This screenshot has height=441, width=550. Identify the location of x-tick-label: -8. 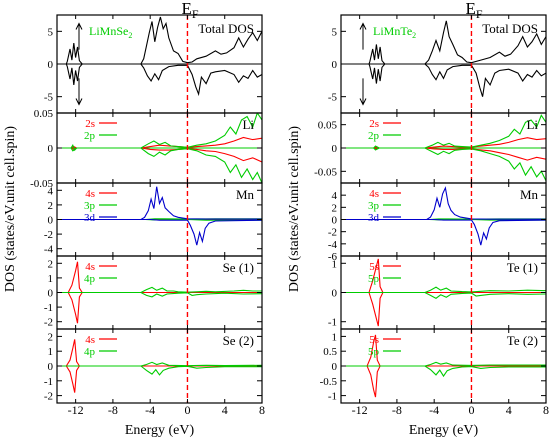
(113, 410).